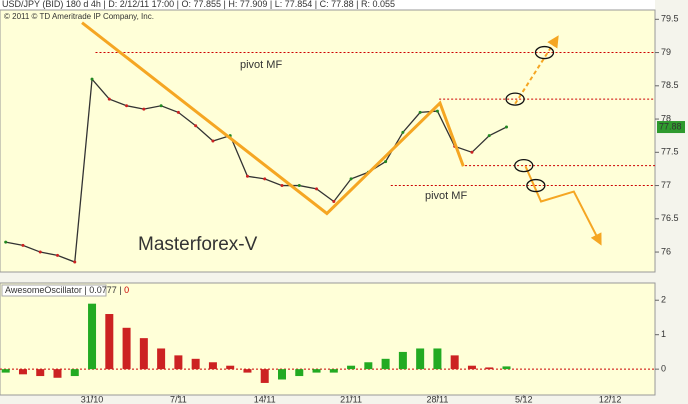 This screenshot has width=688, height=404. Describe the element at coordinates (666, 52) in the screenshot. I see `y-tick-label: 79` at that location.